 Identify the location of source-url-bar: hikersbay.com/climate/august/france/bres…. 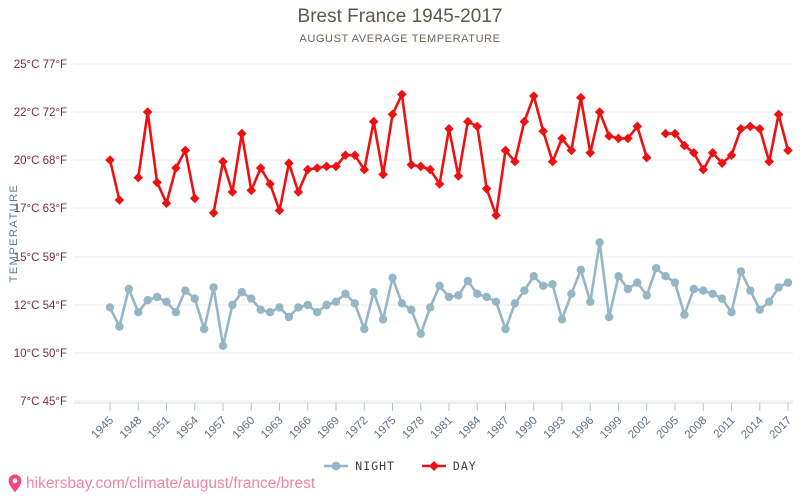
(161, 483).